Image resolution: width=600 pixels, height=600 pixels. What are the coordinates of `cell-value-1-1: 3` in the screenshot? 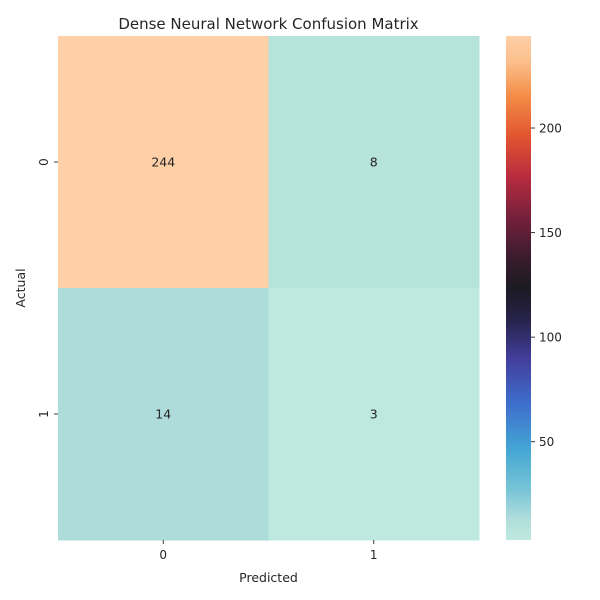 It's located at (374, 414).